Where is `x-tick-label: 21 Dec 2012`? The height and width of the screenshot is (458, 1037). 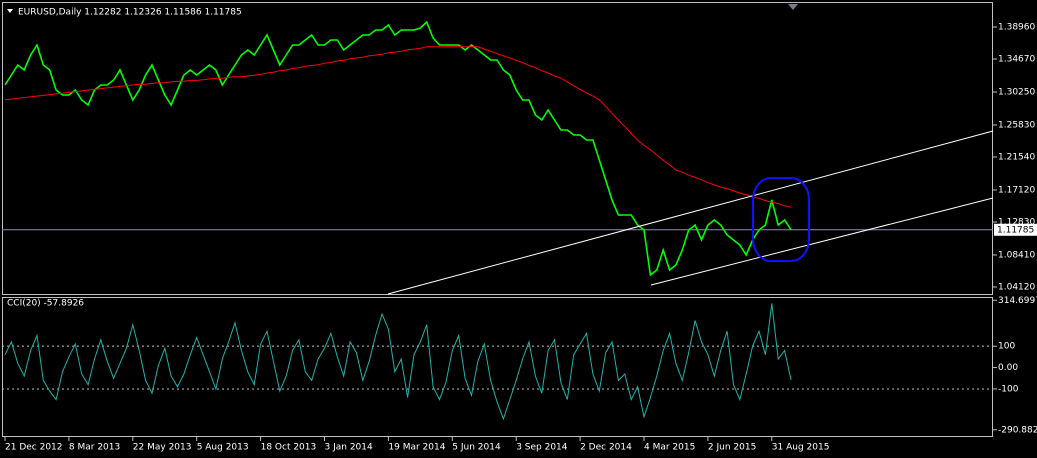 x-tick-label: 21 Dec 2012 is located at coordinates (34, 448).